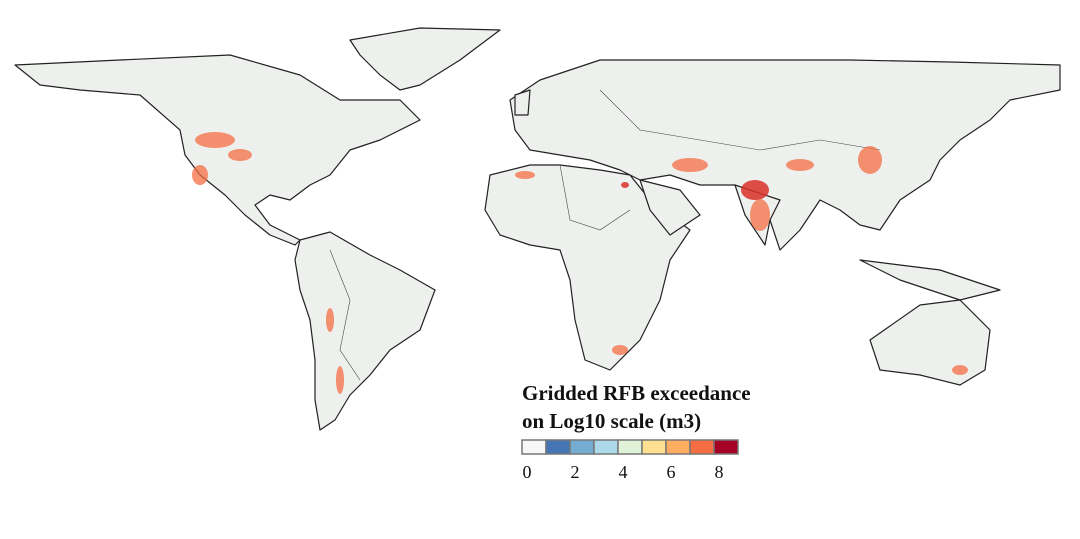  I want to click on legend-tick-label: 0, so click(527, 472).